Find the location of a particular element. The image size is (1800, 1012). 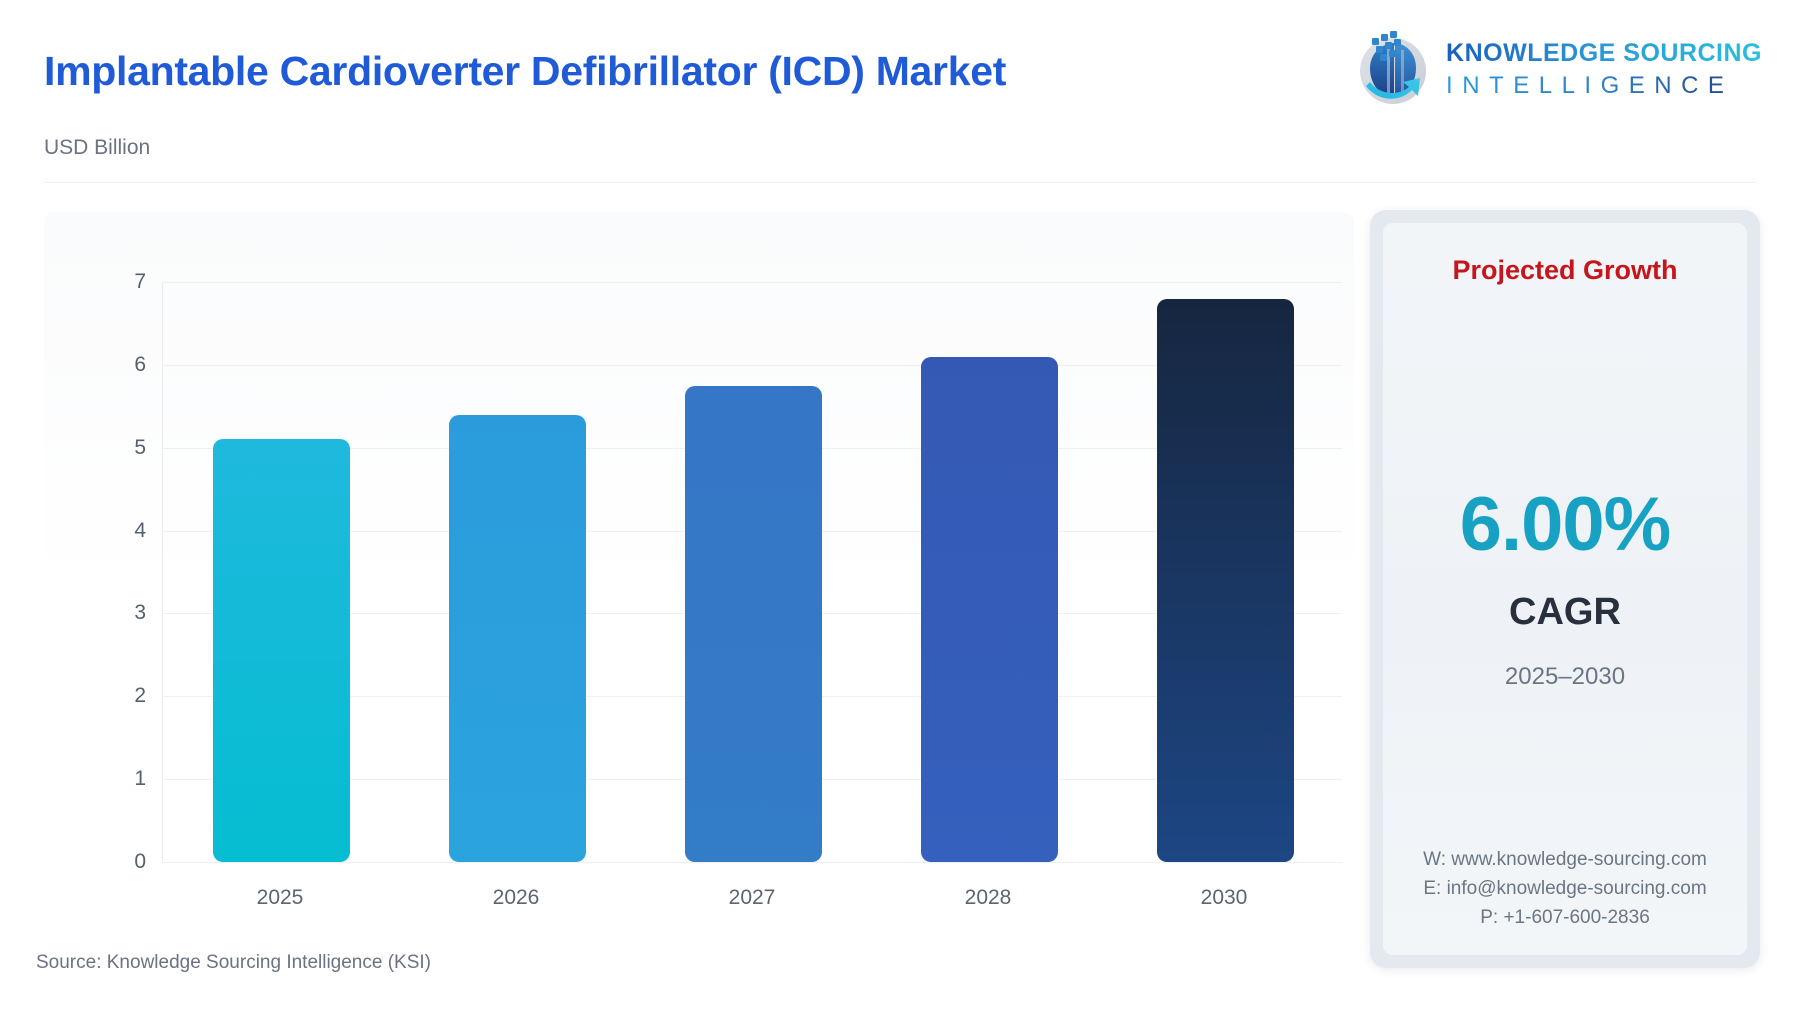

cagr-period: 2025–2030 is located at coordinates (1565, 676).